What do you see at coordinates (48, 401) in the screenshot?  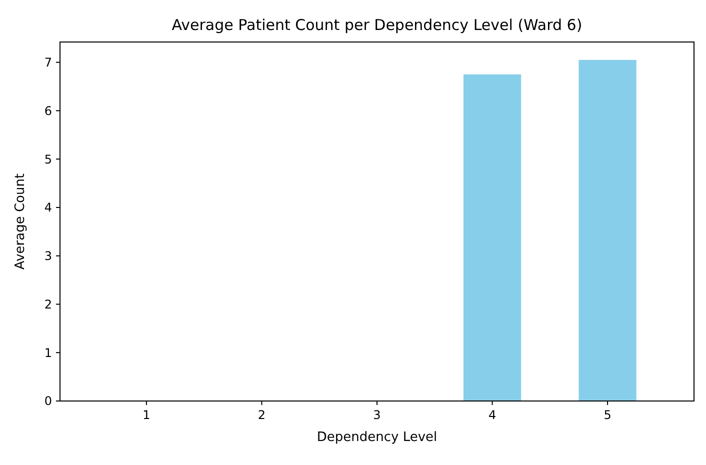 I see `y-tick-label: 0` at bounding box center [48, 401].